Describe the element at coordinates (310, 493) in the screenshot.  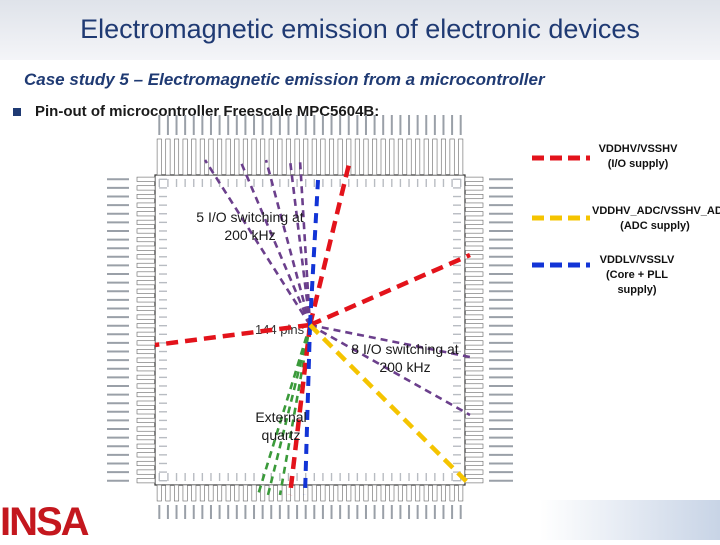
I see `pins-bottom` at that location.